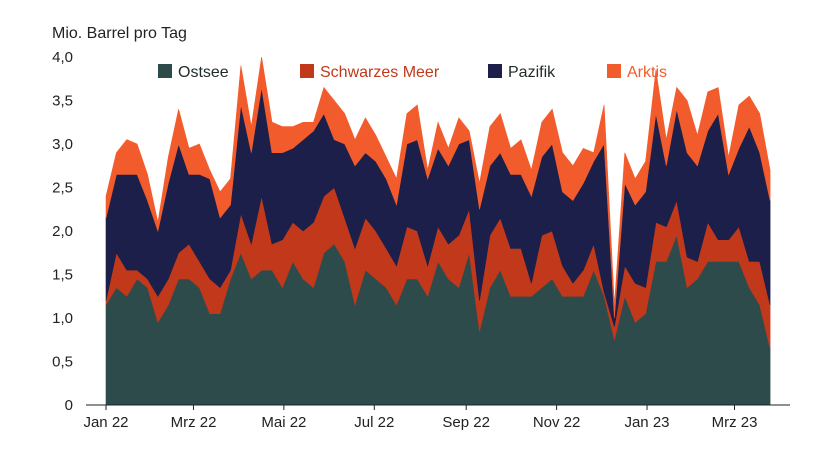  Describe the element at coordinates (735, 422) in the screenshot. I see `x-tick-label: Mrz 23` at that location.